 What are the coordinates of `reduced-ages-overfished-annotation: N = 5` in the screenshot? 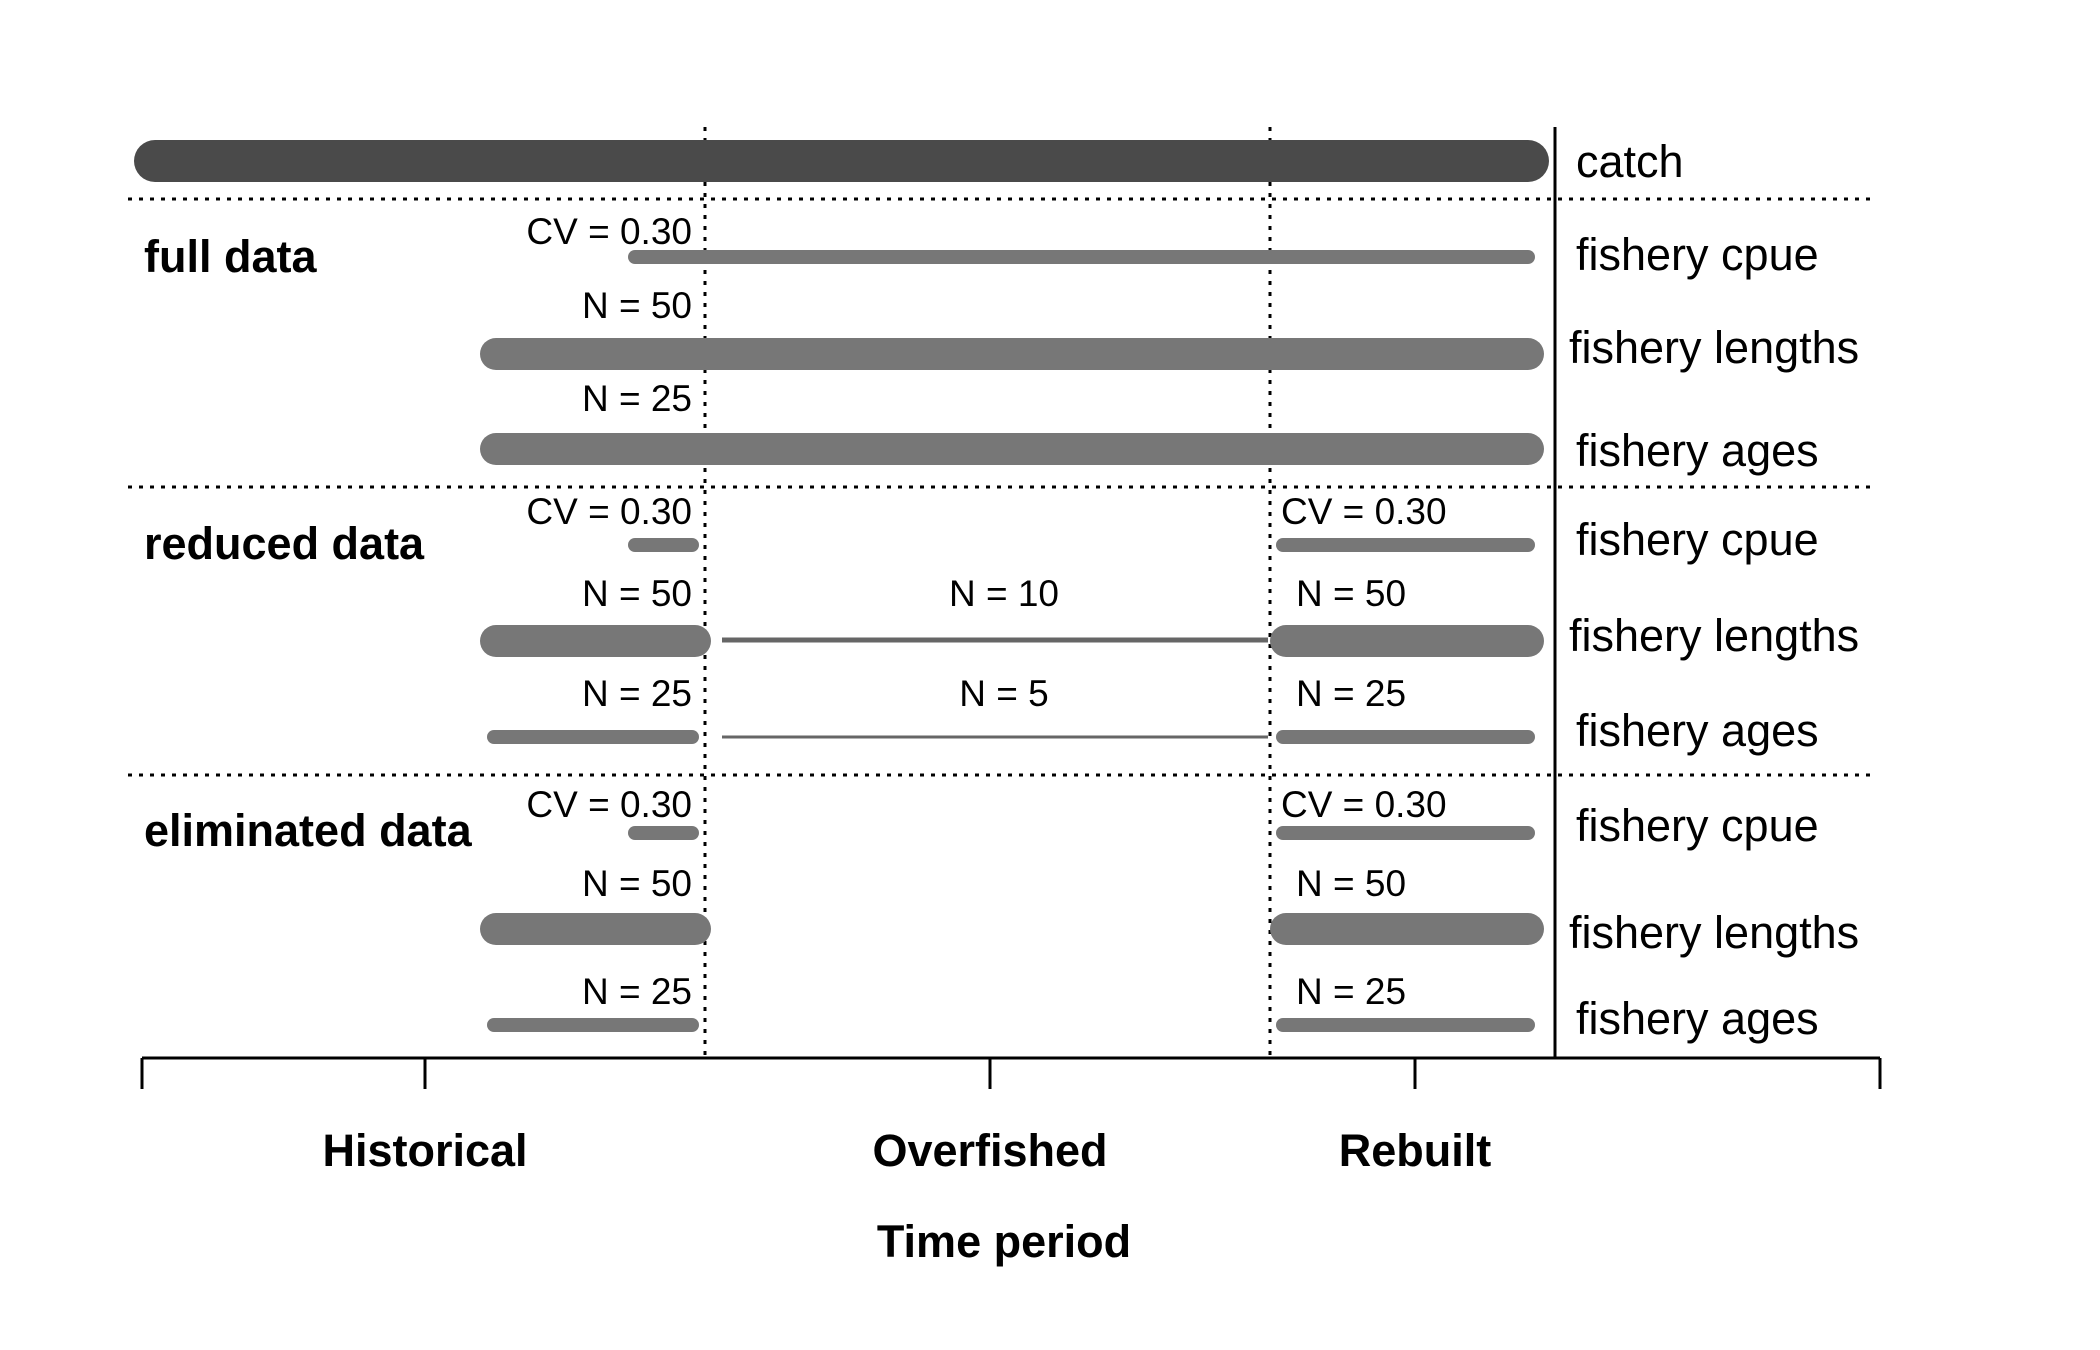 It's located at (1003, 693).